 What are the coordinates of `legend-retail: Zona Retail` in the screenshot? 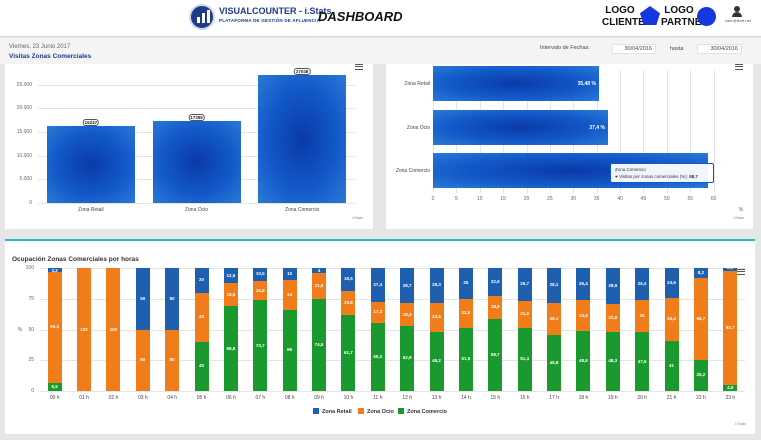 It's located at (332, 411).